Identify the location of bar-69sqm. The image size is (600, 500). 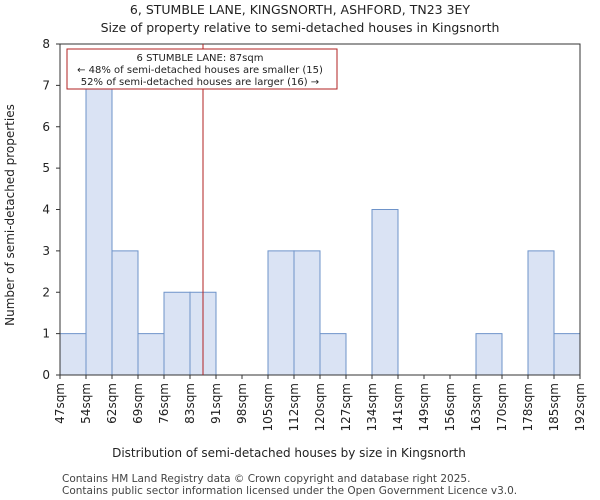
(151, 354).